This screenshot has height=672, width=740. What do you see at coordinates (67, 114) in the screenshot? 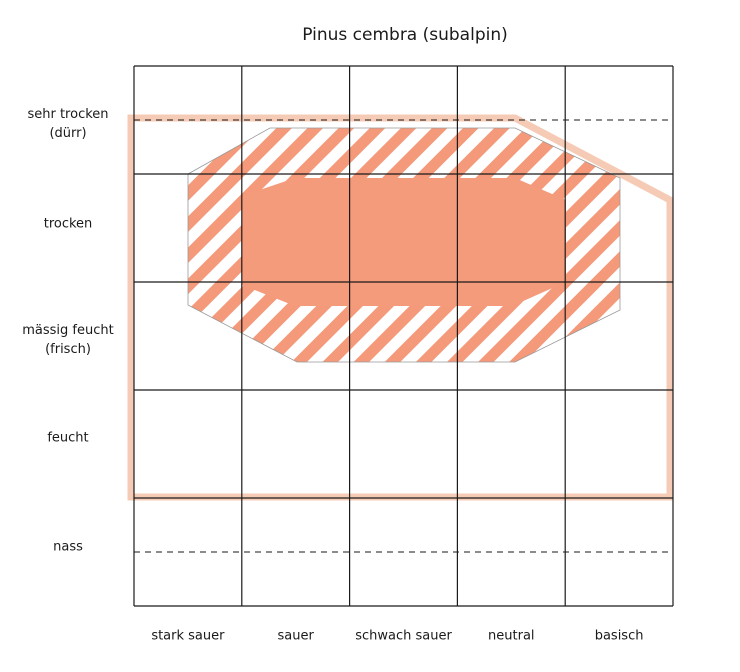
I see `row-label: sehr trocken` at bounding box center [67, 114].